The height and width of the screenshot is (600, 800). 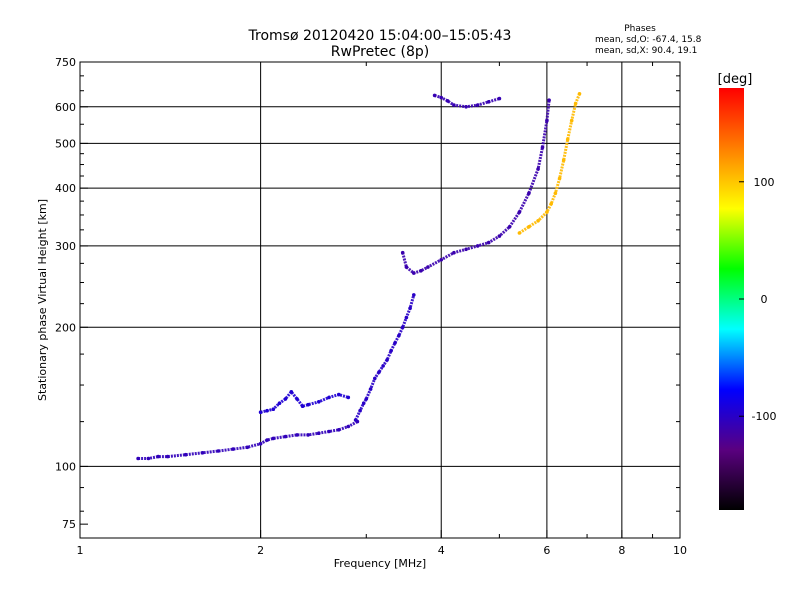 What do you see at coordinates (621, 550) in the screenshot?
I see `x-tick-label: 8` at bounding box center [621, 550].